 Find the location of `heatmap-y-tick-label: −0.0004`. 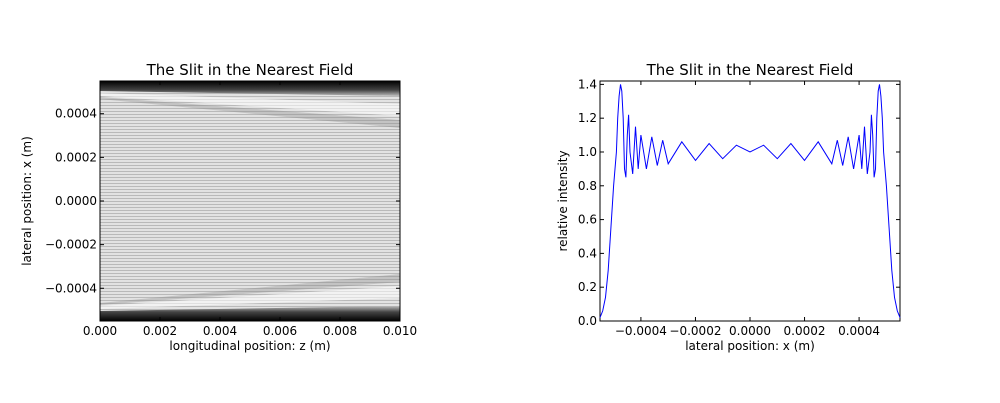

heatmap-y-tick-label: −0.0004 is located at coordinates (71, 288).